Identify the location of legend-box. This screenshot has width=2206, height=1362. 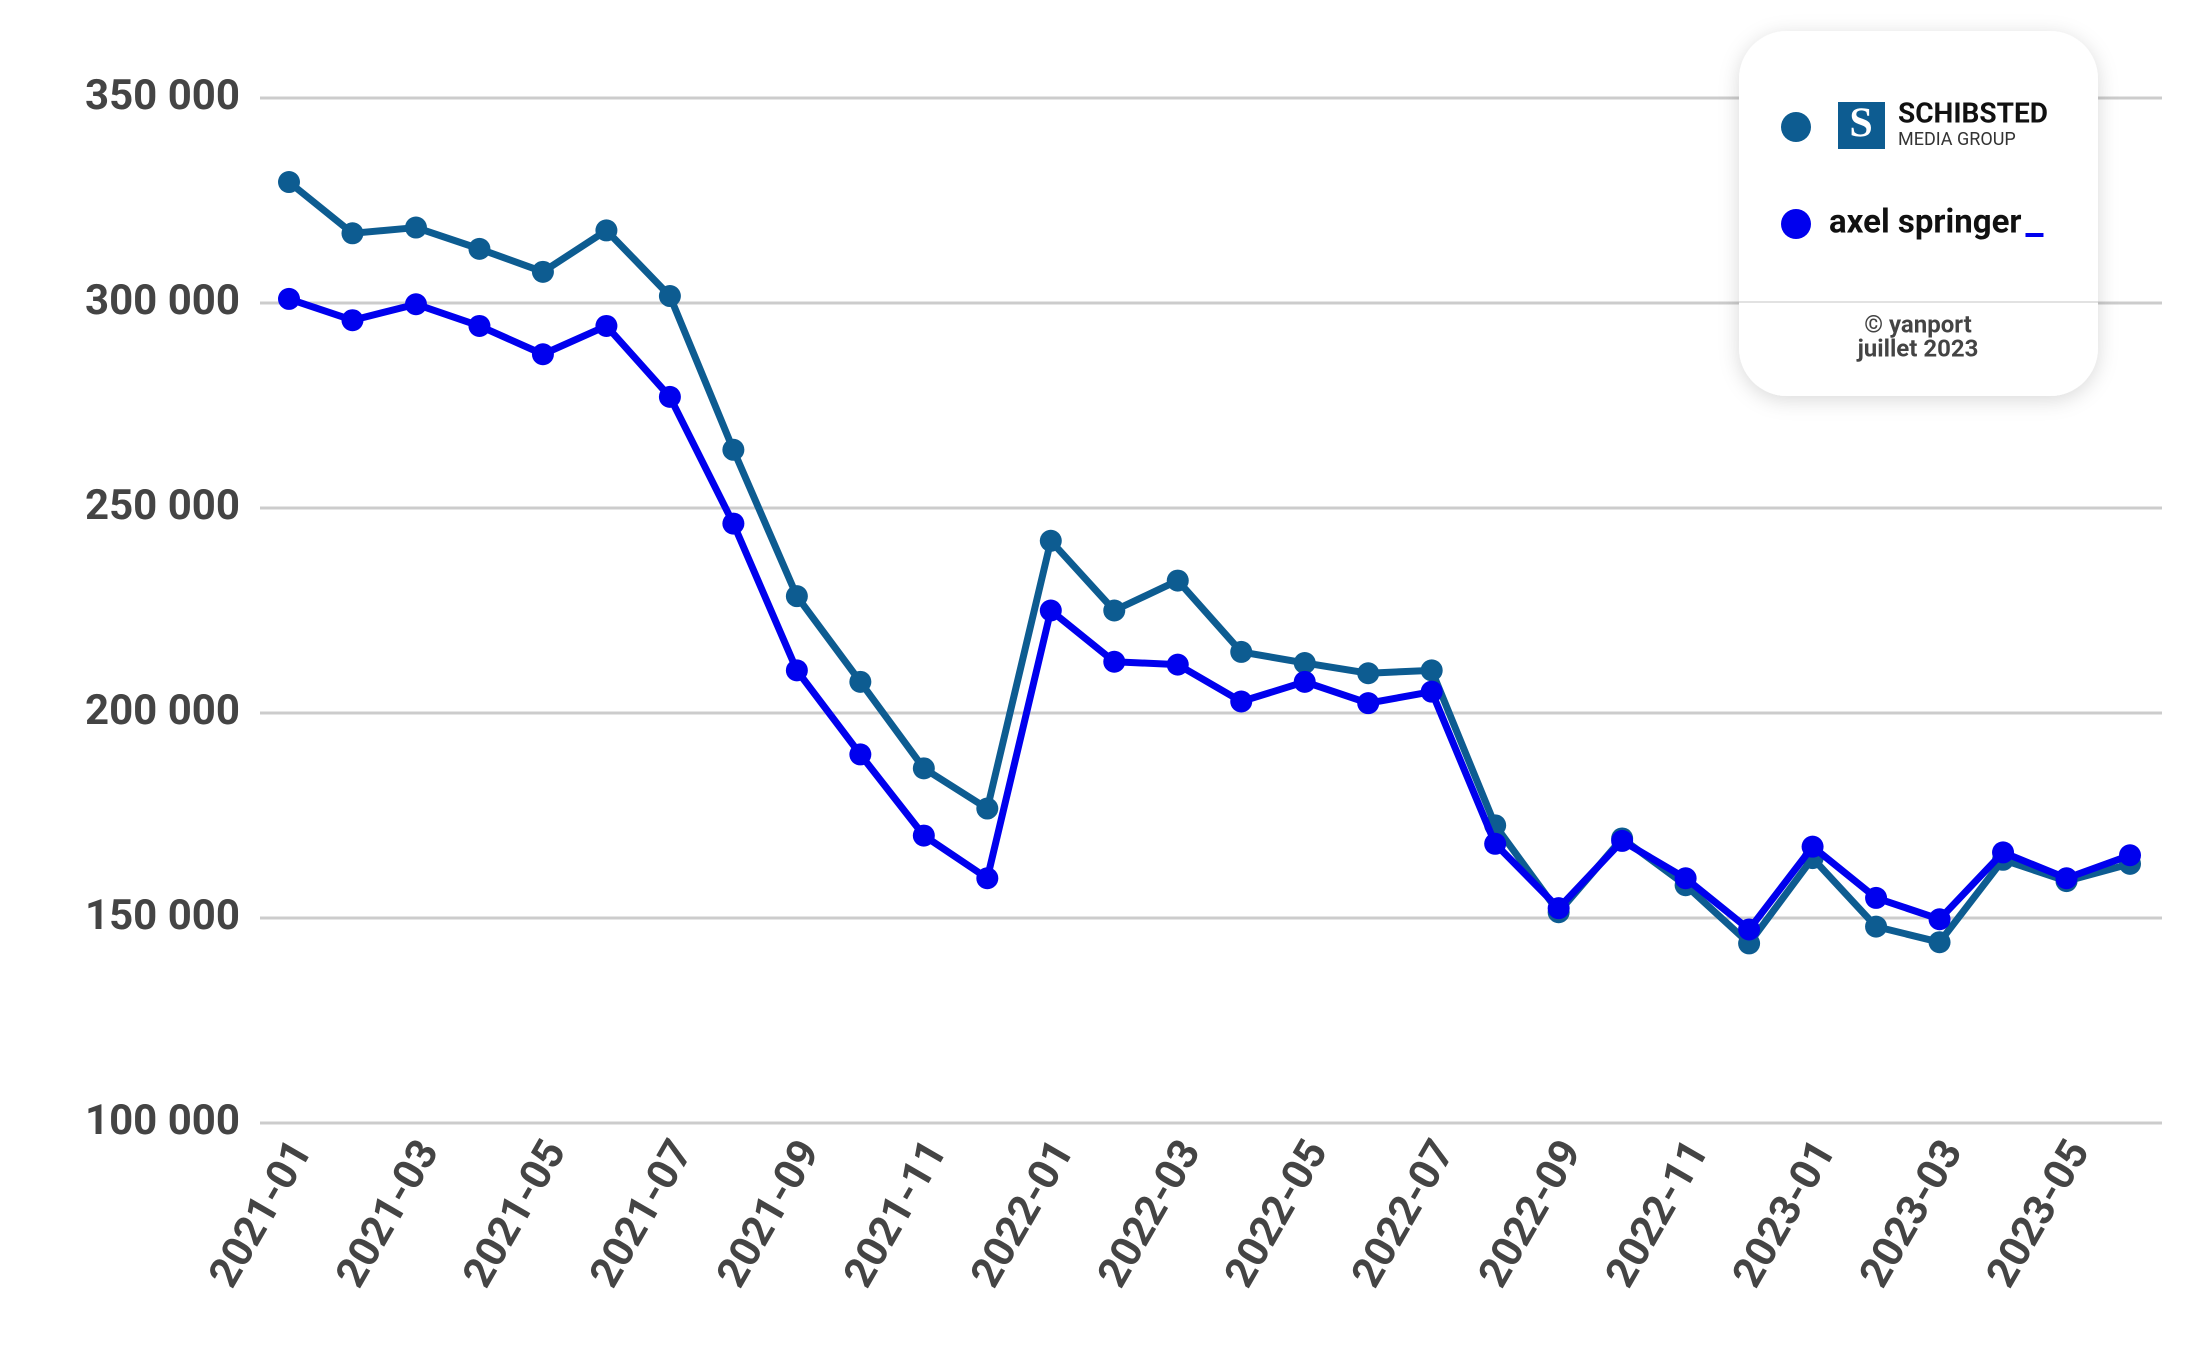
(1918, 213).